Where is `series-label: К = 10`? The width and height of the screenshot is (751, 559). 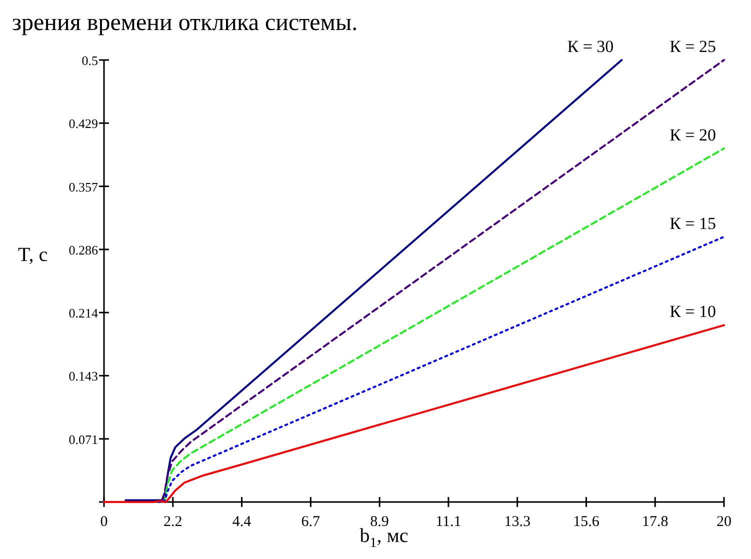
series-label: К = 10 is located at coordinates (693, 312).